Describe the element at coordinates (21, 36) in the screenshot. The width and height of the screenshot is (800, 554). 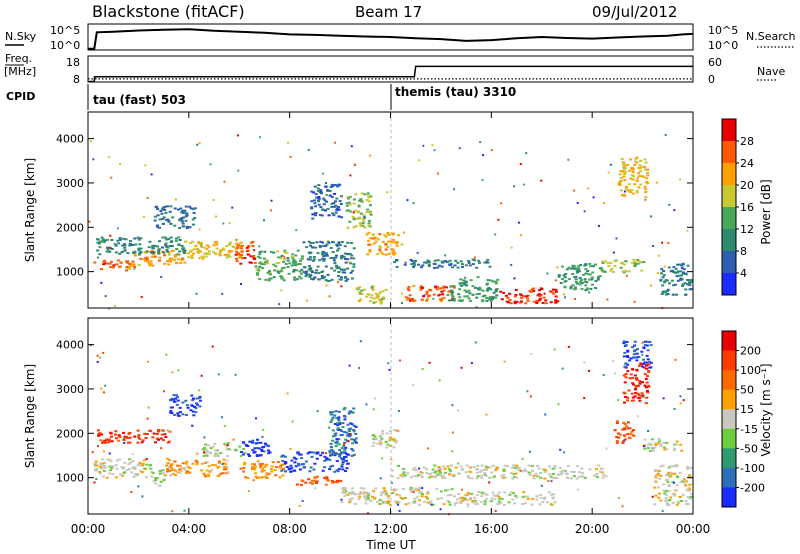
I see `nsky-label: N.Sky` at that location.